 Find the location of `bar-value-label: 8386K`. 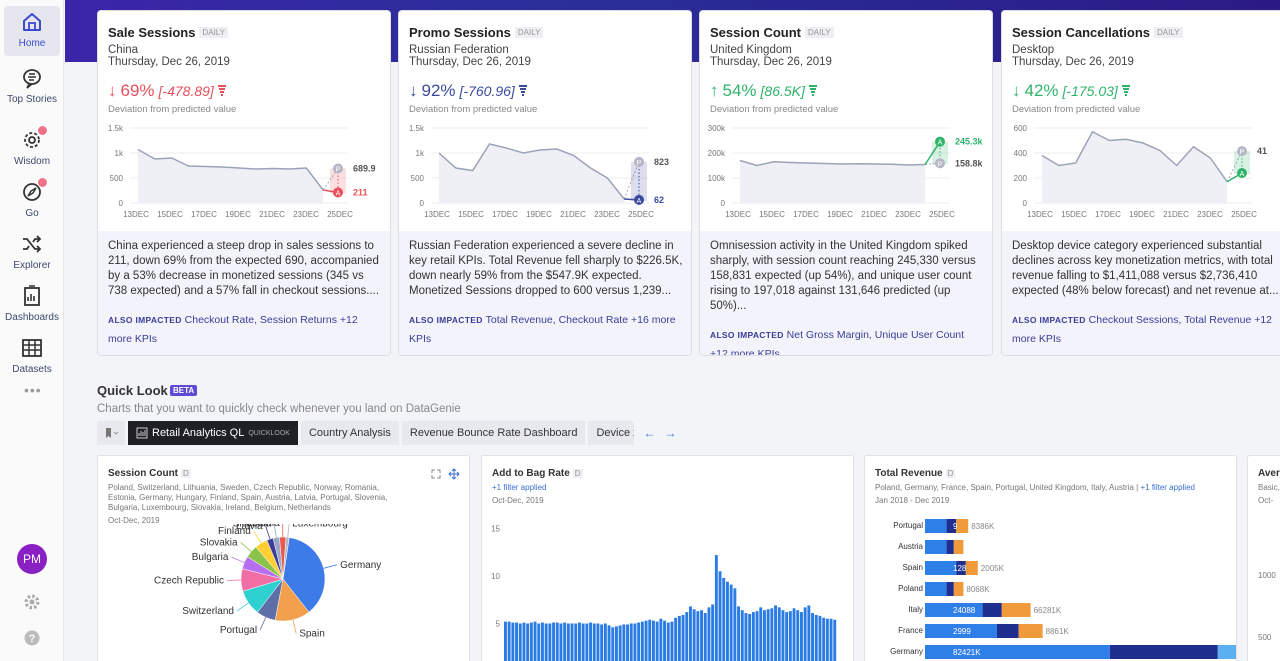

bar-value-label: 8386K is located at coordinates (983, 526).